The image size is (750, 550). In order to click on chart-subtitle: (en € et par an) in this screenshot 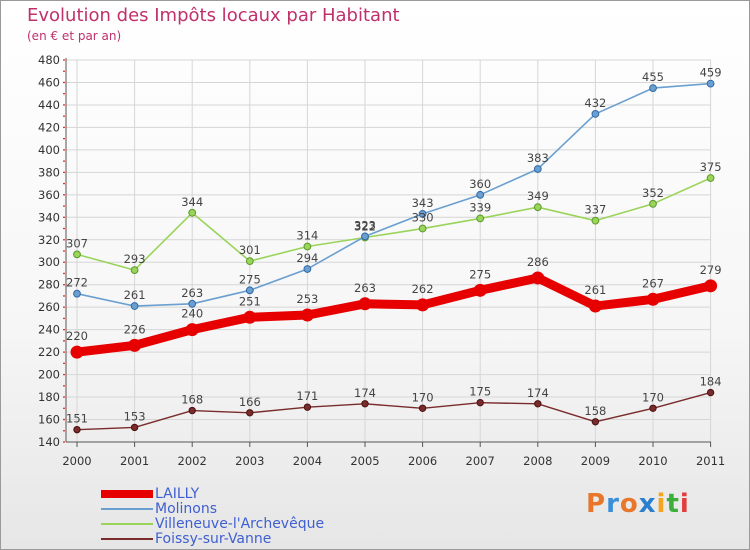, I will do `click(74, 36)`.